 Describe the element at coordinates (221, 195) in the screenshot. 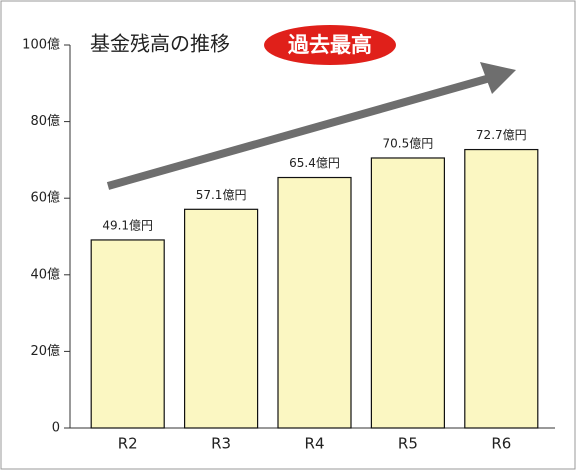

I see `value-label: 57.1億円` at that location.